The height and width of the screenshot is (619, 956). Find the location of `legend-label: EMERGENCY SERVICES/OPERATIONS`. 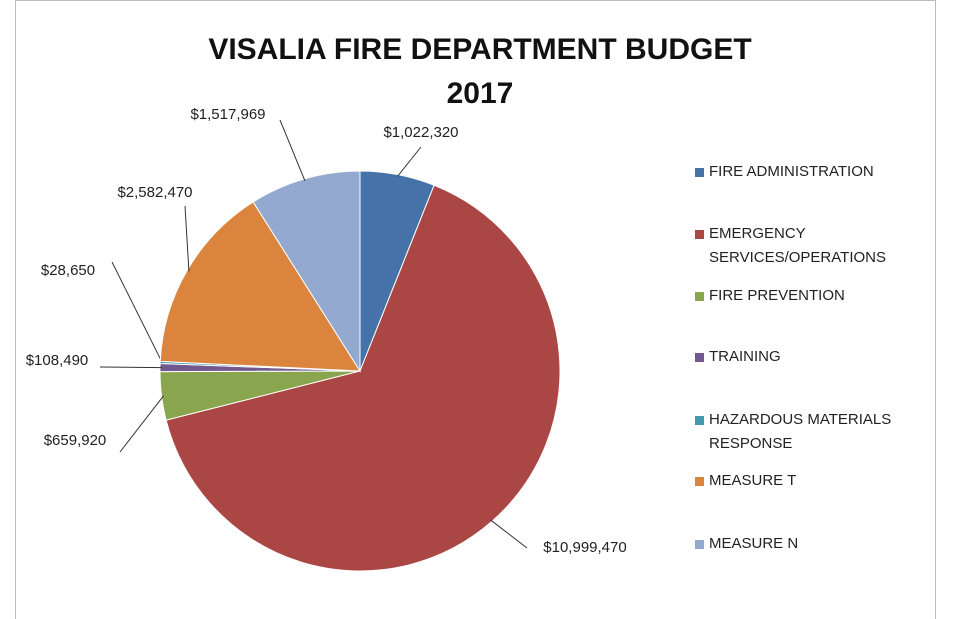

legend-label: EMERGENCY SERVICES/OPERATIONS is located at coordinates (797, 245).